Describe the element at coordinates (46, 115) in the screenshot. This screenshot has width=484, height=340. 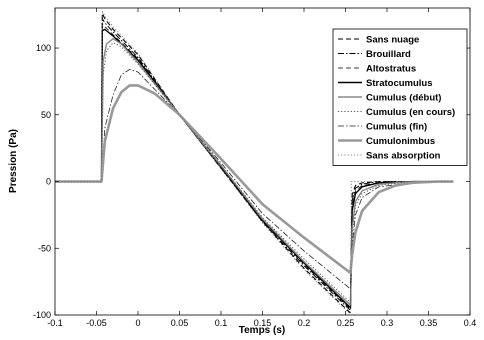
I see `y-tick-label: 50` at that location.